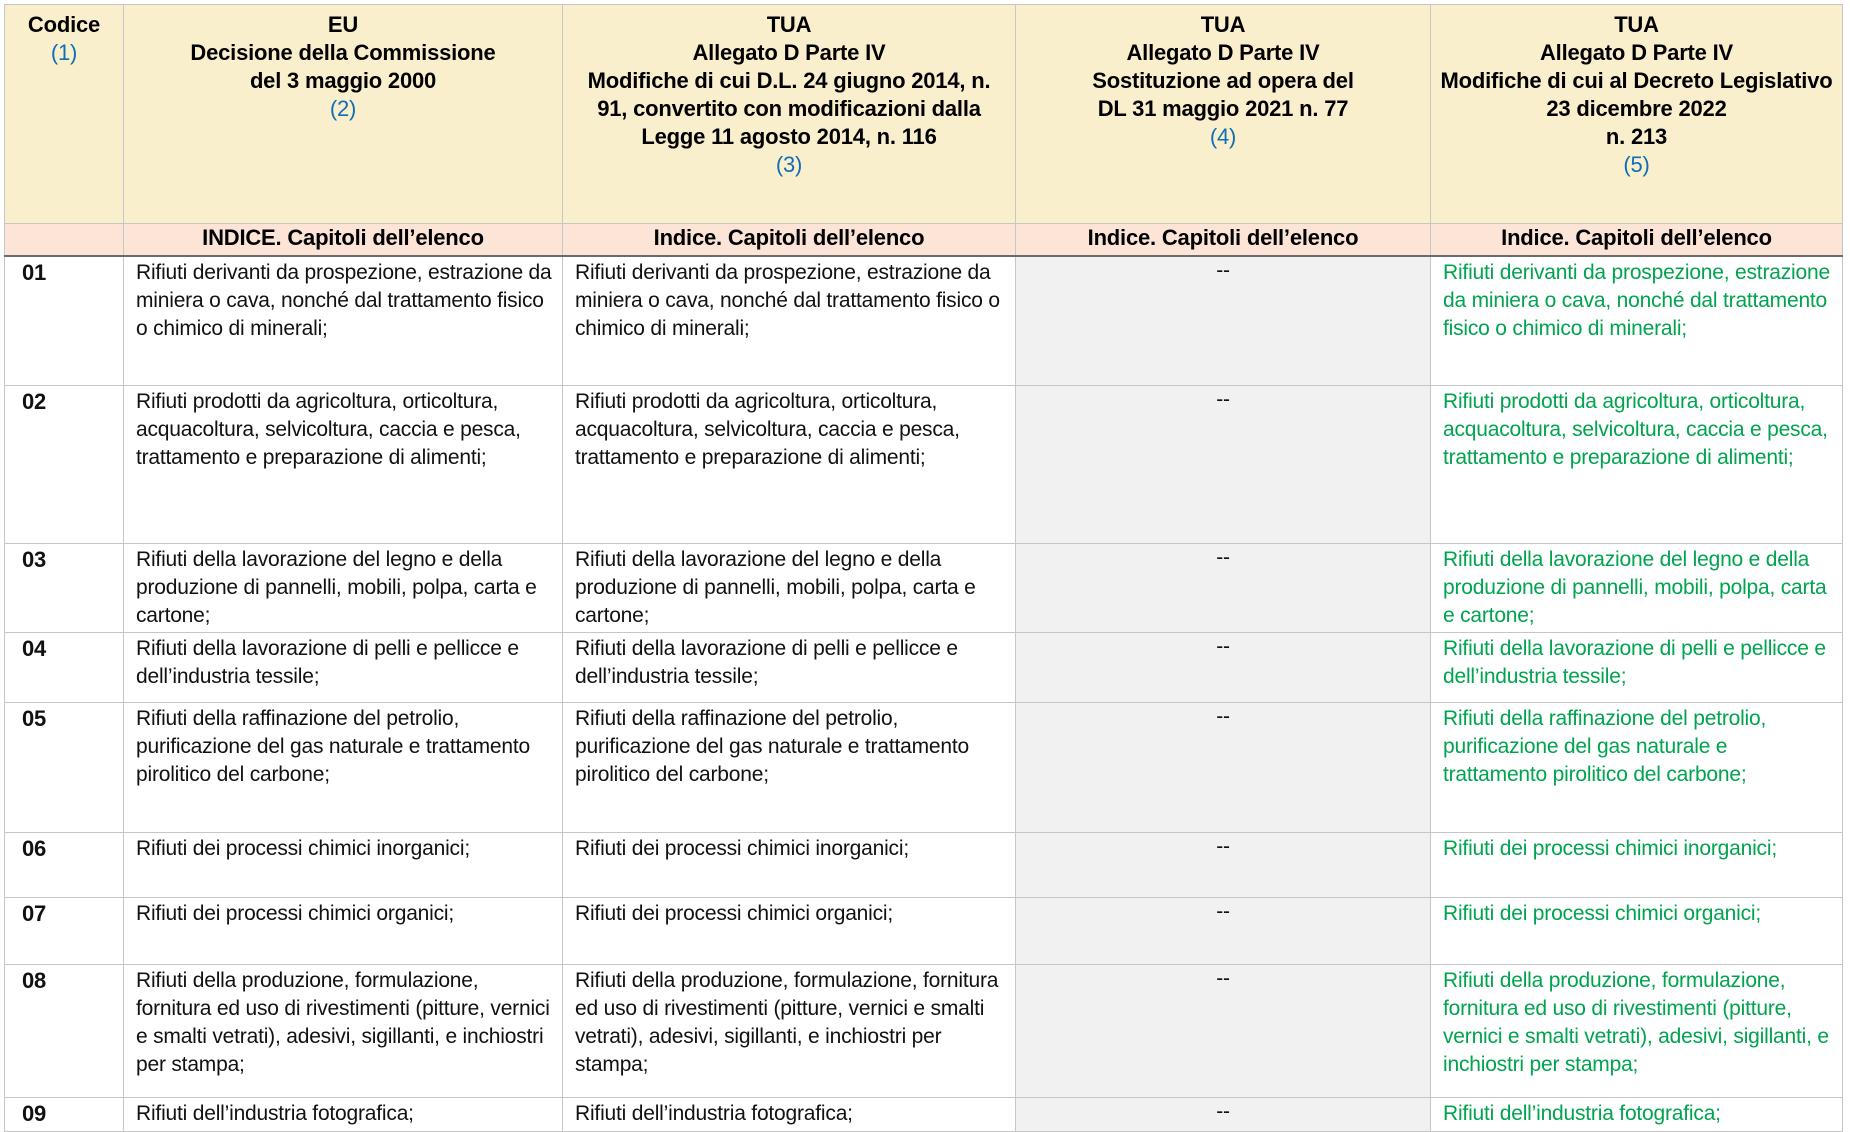  What do you see at coordinates (64, 1114) in the screenshot?
I see `chapter-code-cell: 09` at bounding box center [64, 1114].